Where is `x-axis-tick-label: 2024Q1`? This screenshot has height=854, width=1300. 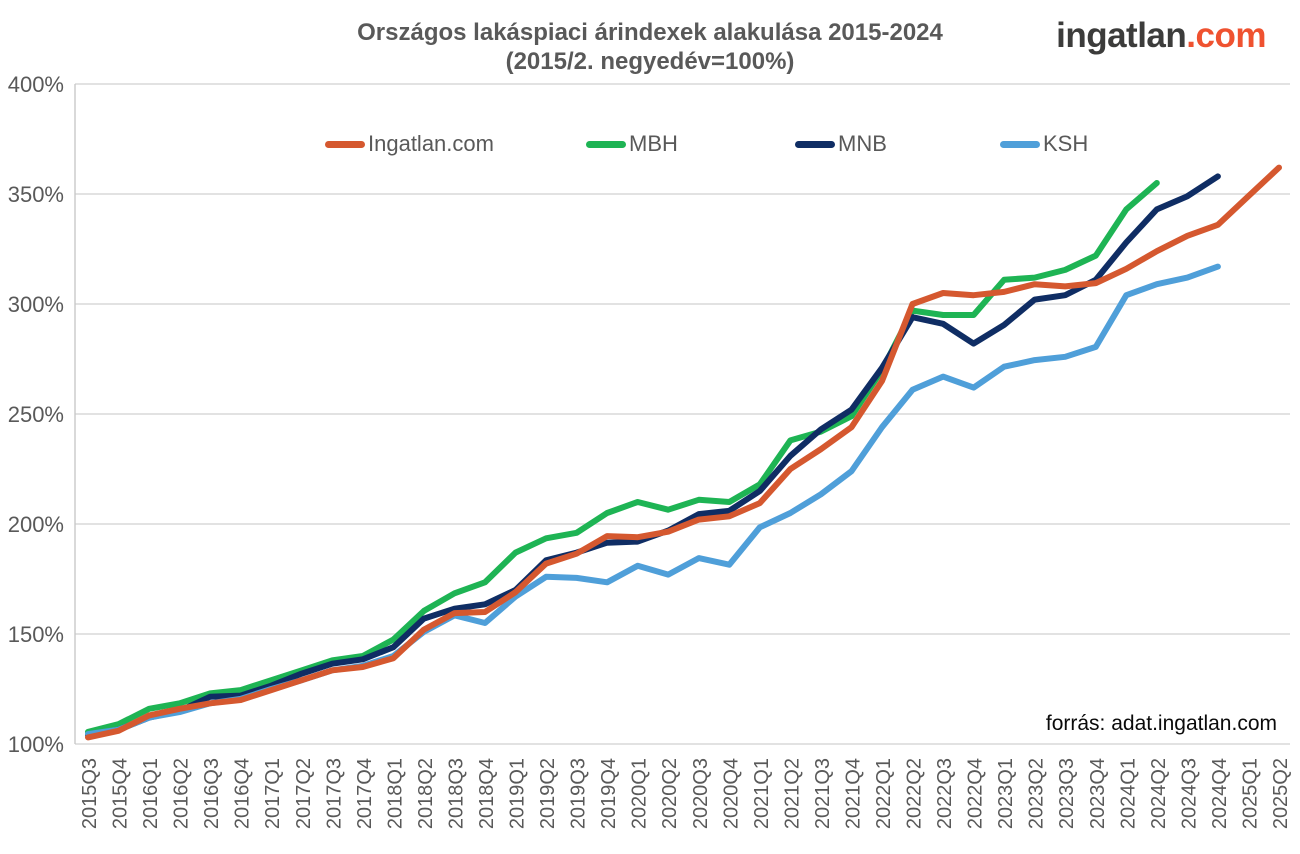 x-axis-tick-label: 2024Q1 is located at coordinates (1128, 793).